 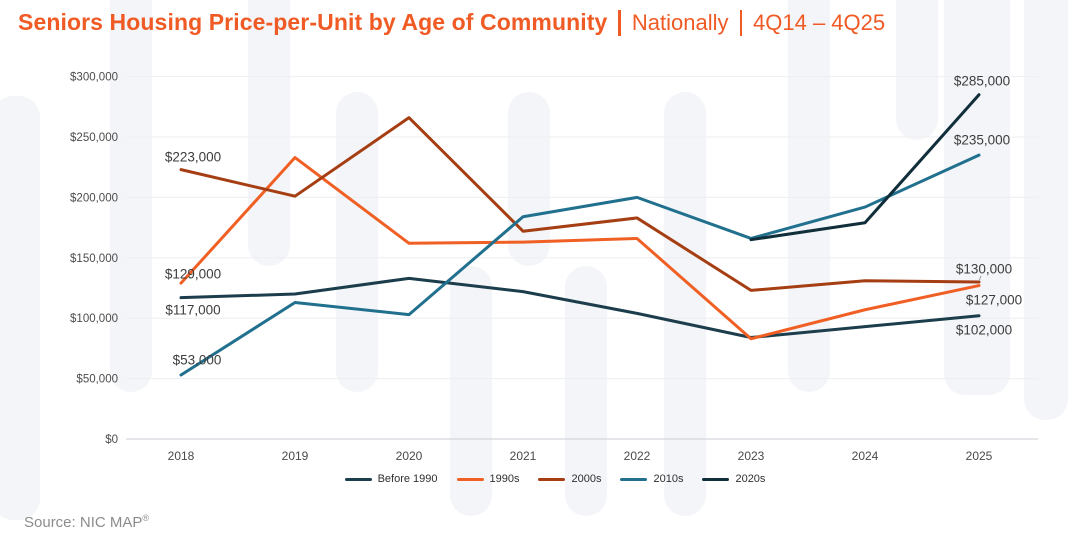 I want to click on legend-label: 2020s, so click(x=750, y=479).